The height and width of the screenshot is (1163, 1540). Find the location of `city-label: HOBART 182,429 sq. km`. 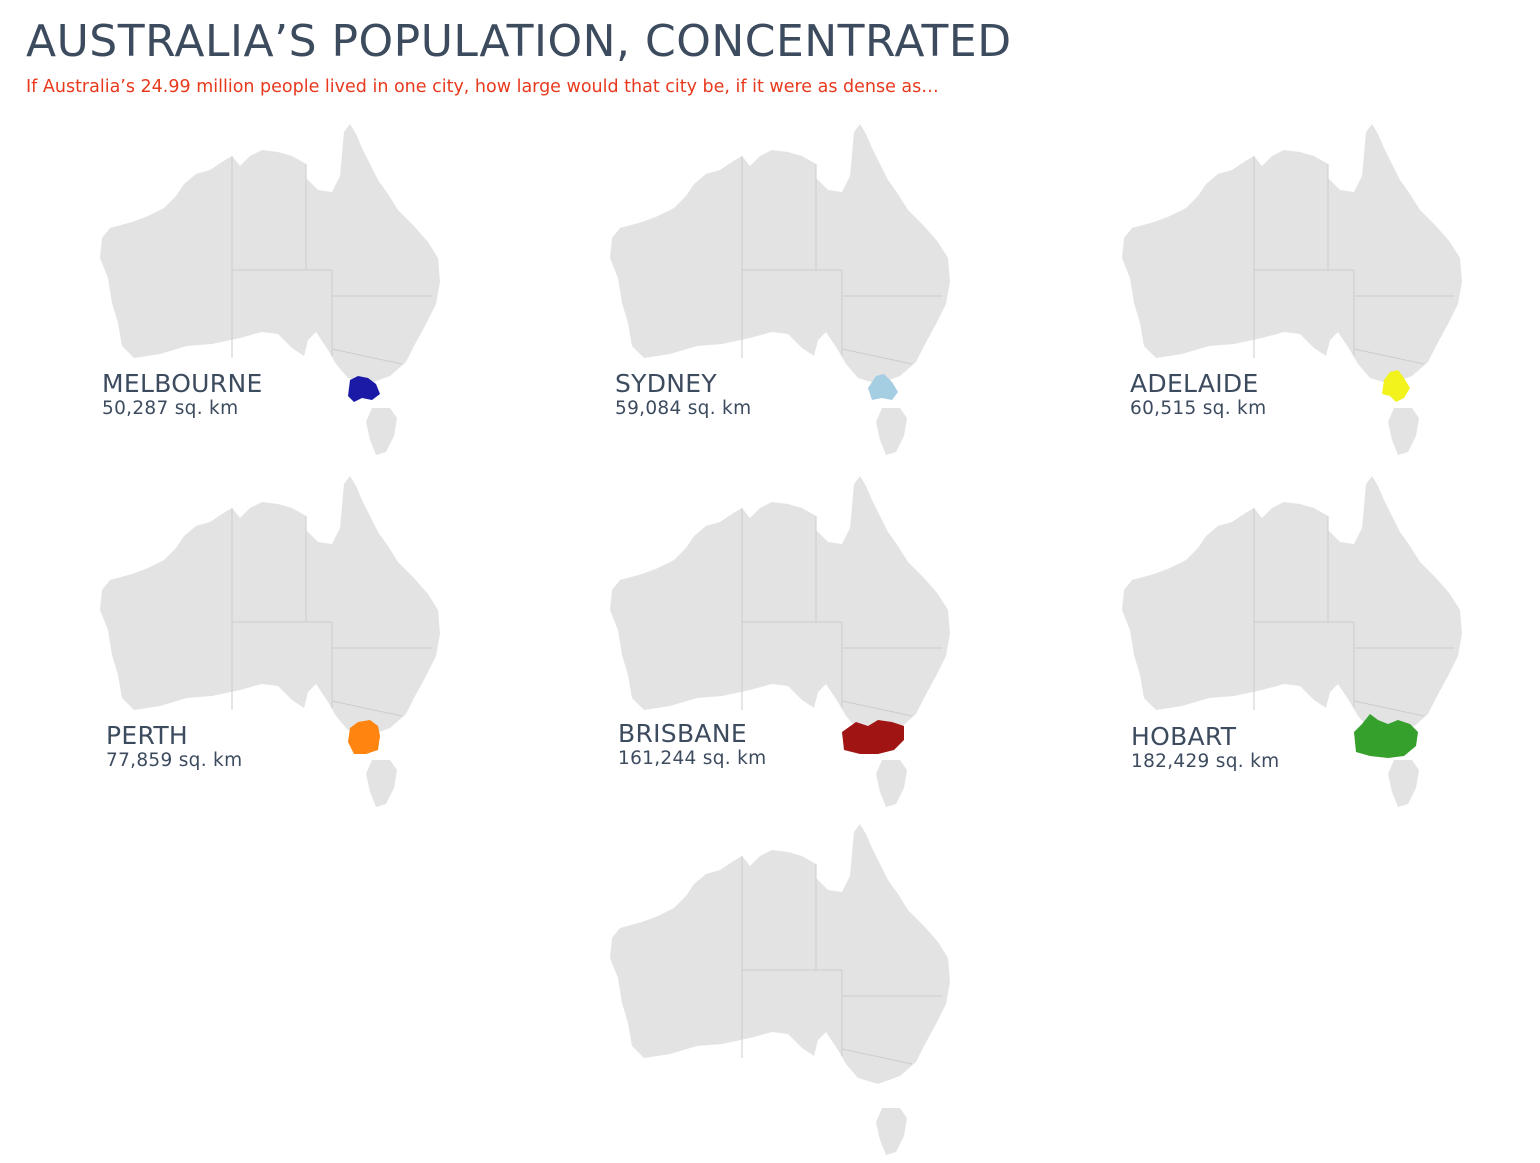

city-label: HOBART 182,429 sq. km is located at coordinates (1205, 748).